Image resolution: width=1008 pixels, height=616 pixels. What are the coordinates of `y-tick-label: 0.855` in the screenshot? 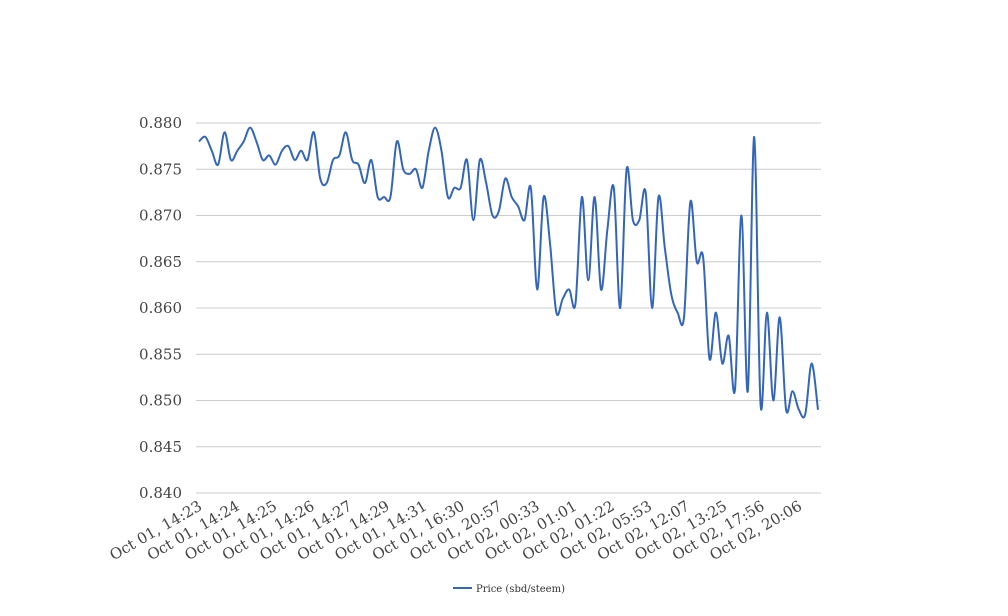 It's located at (160, 354).